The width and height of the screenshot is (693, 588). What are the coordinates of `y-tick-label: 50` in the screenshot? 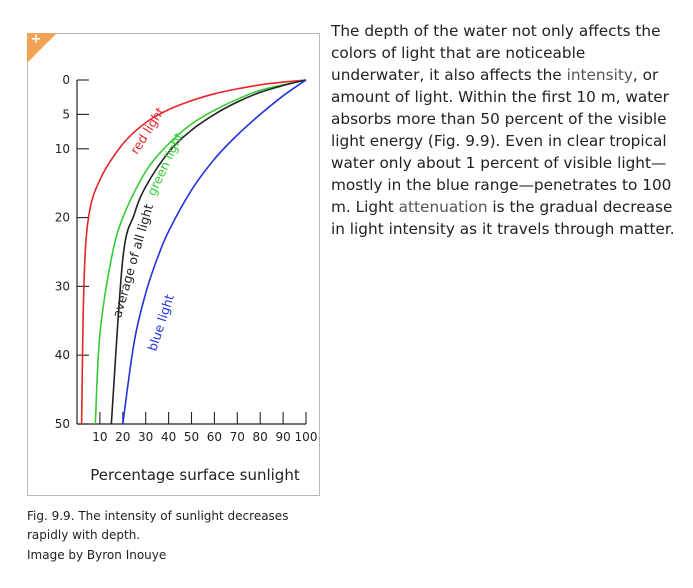 It's located at (62, 424).